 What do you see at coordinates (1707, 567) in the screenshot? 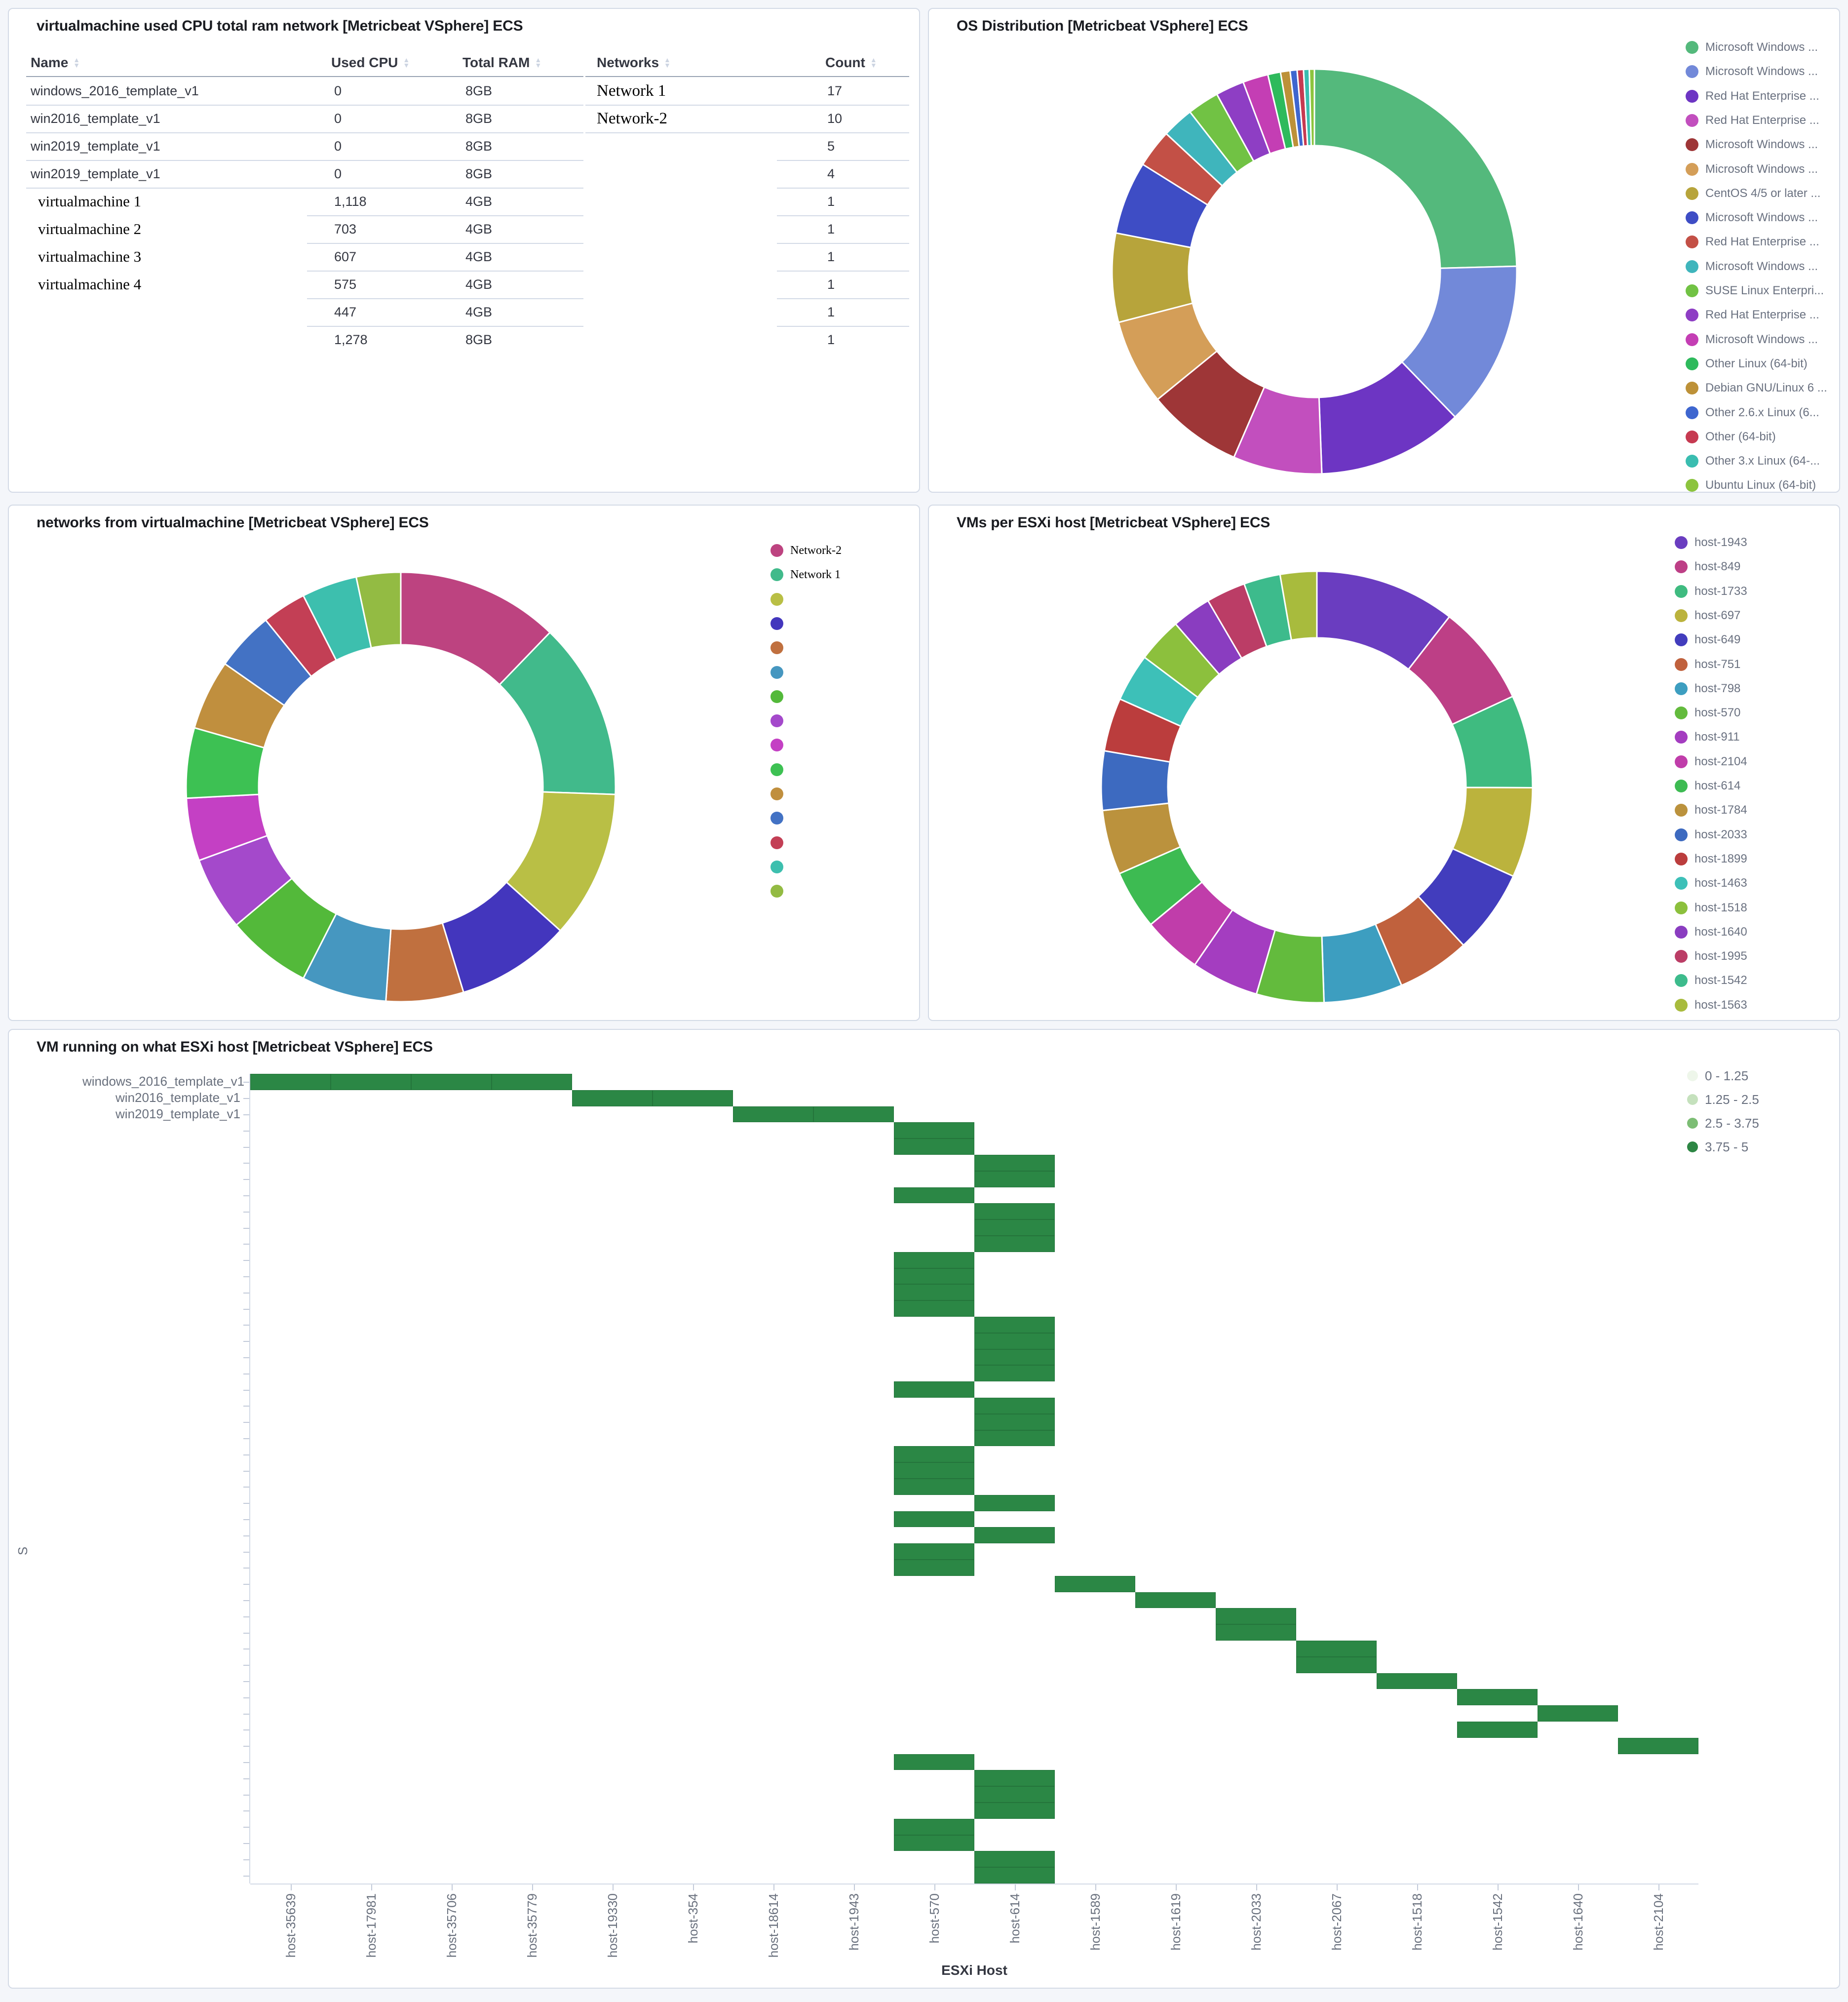
I see `legend-item: host-849` at bounding box center [1707, 567].